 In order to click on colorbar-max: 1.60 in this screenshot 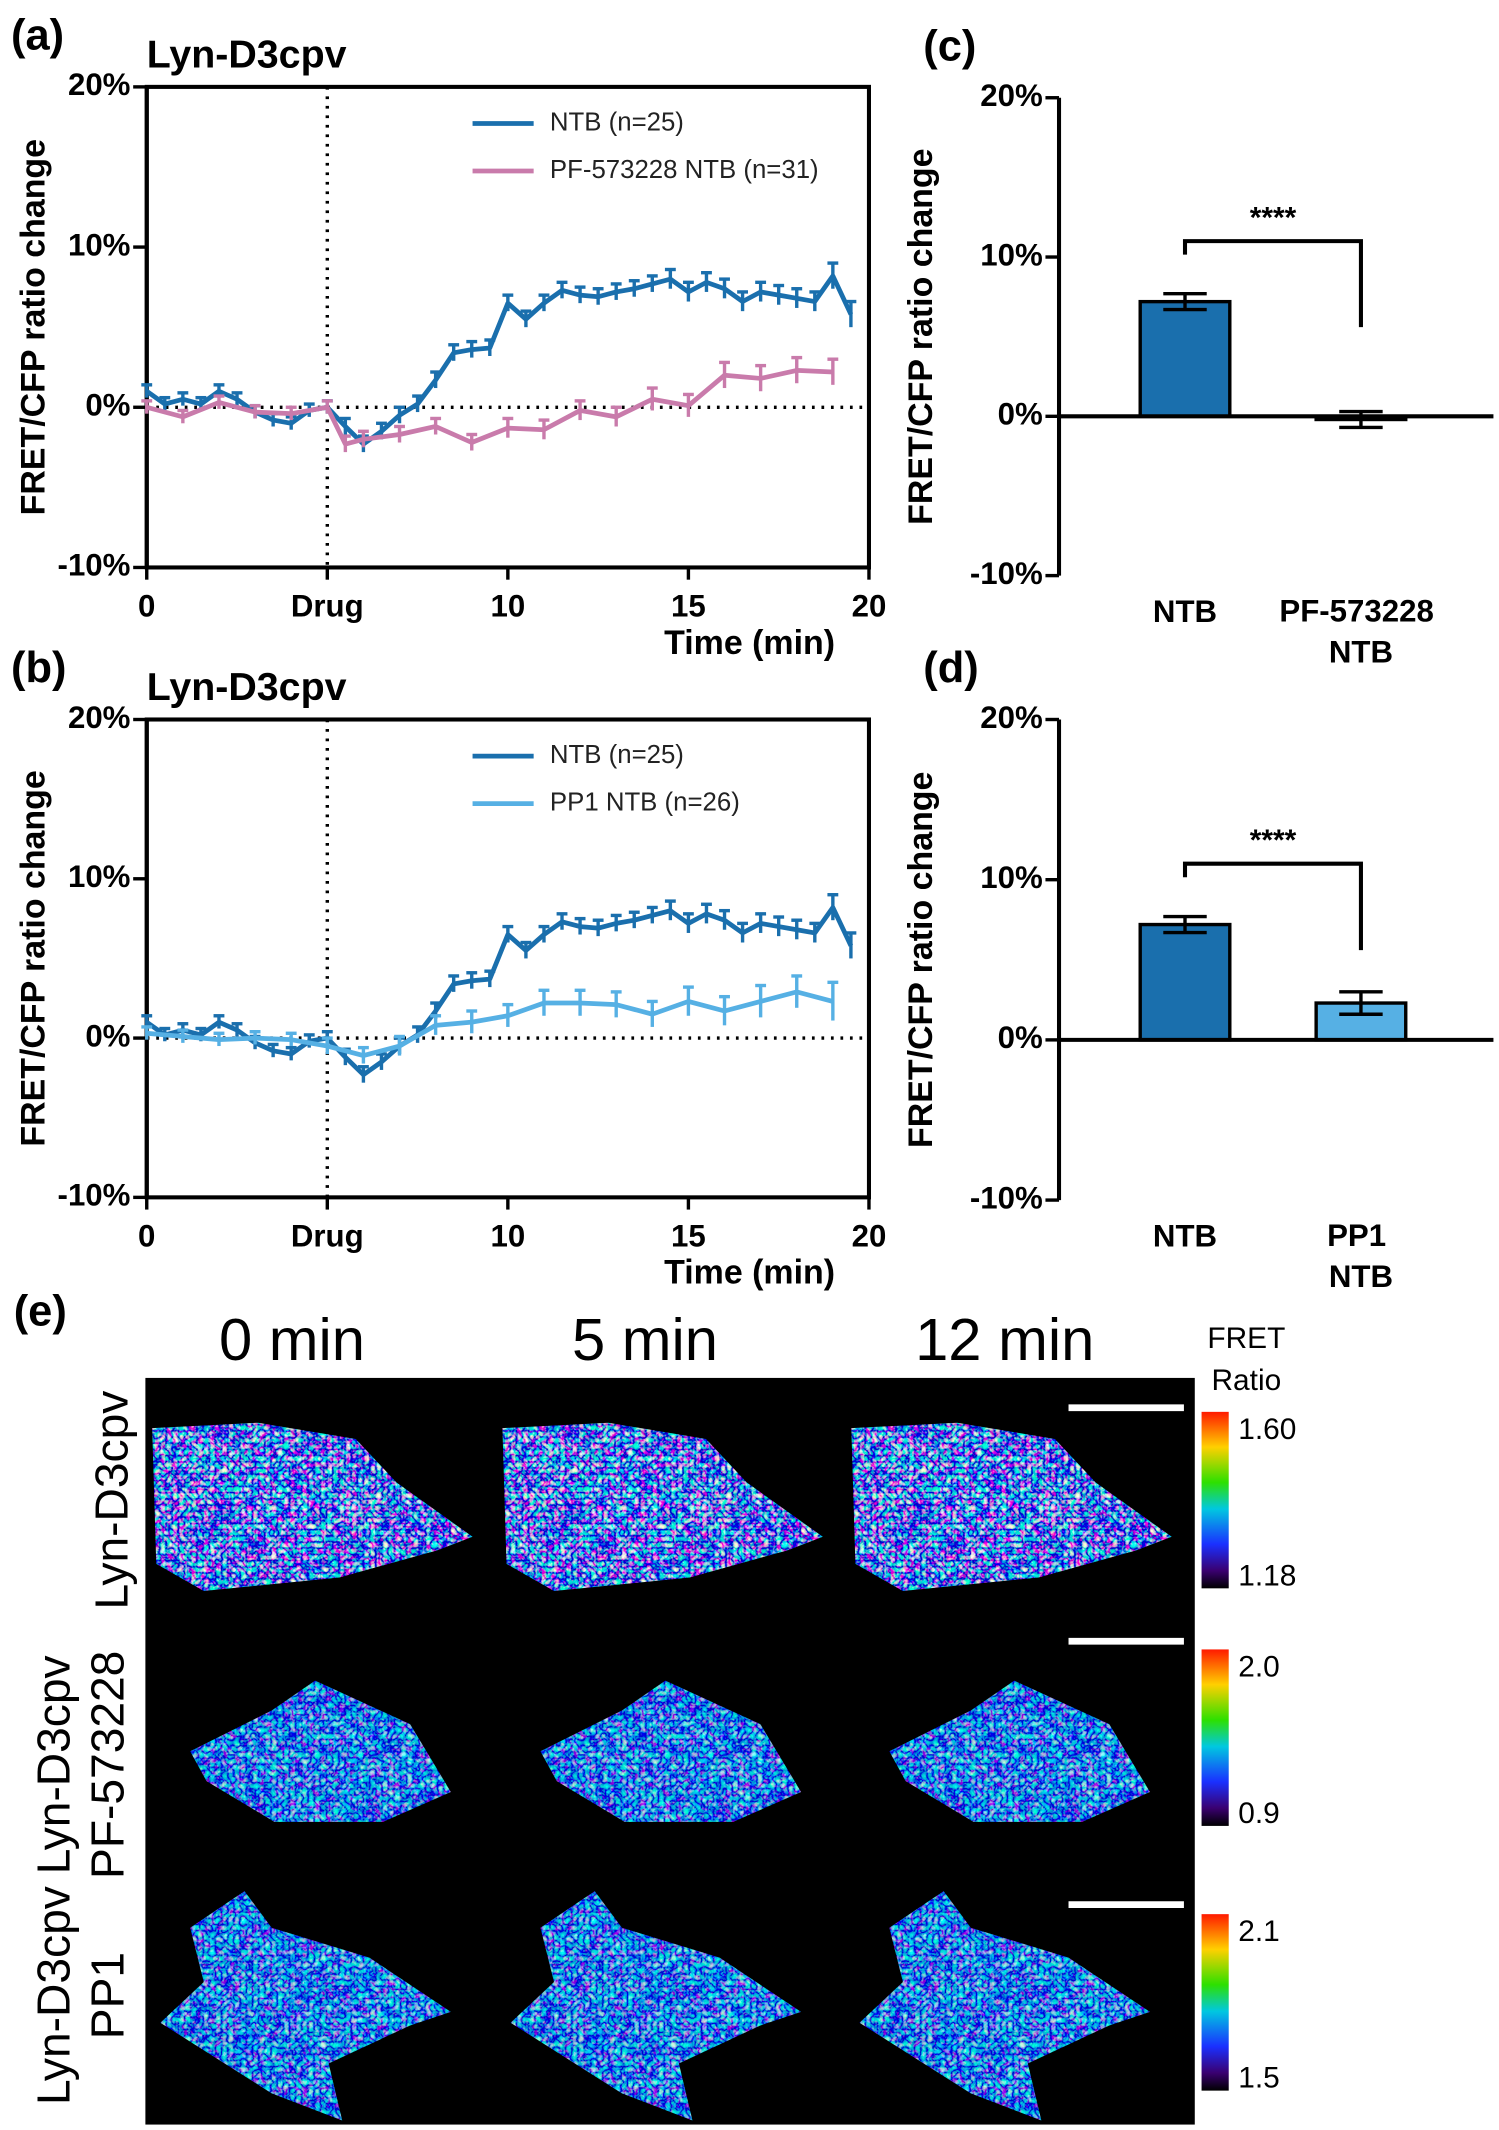, I will do `click(1267, 1429)`.